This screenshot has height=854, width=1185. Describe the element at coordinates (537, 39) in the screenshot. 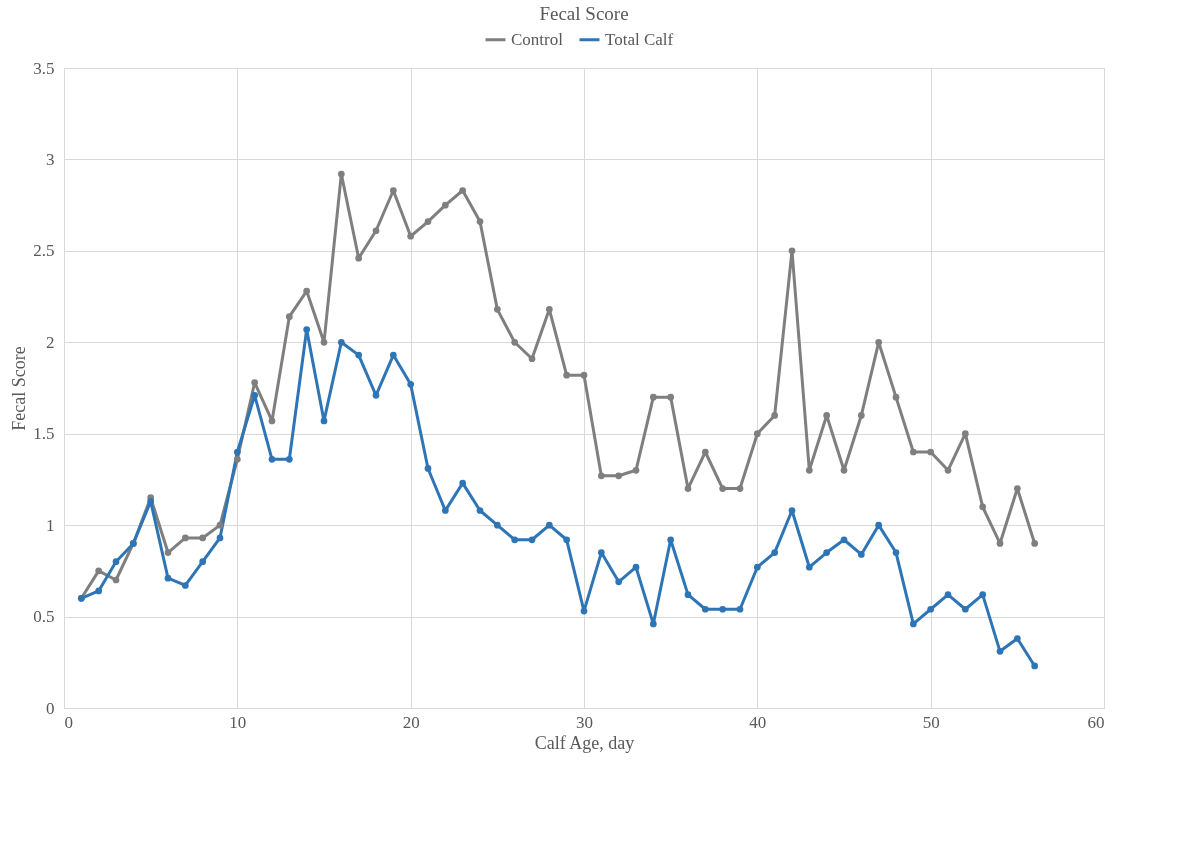

I see `legend-label: Control` at that location.